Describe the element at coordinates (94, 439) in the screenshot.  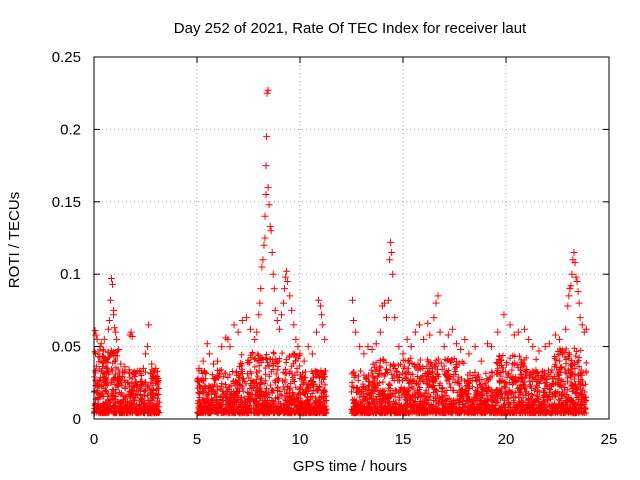
I see `x-tick-label: 0` at that location.